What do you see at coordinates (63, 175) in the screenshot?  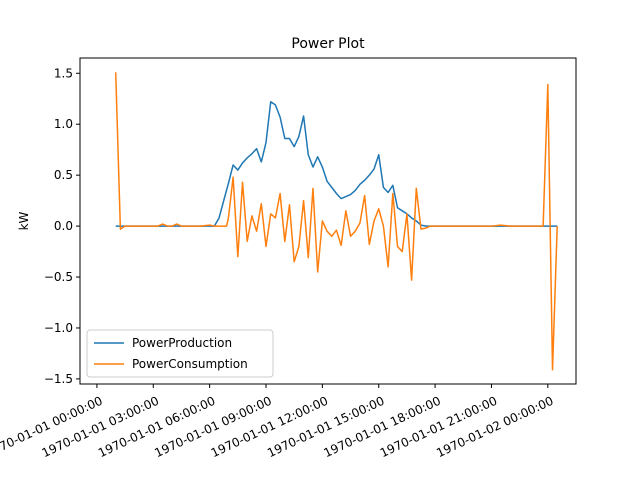 I see `y-tick-label: 0.5` at bounding box center [63, 175].